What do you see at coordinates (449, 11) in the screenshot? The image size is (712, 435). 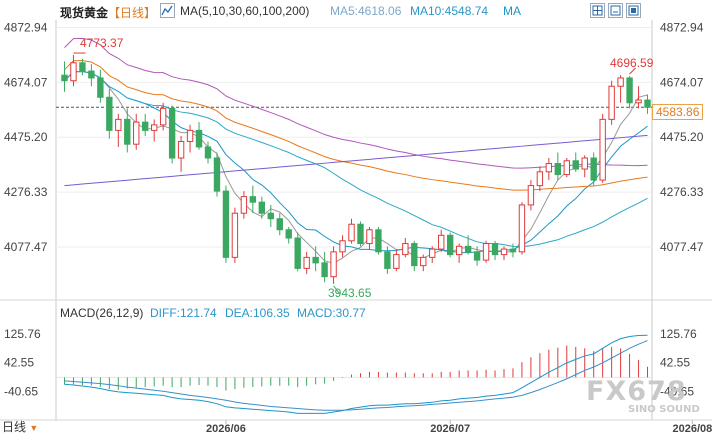 I see `ma10-value: MA10:4548.74` at bounding box center [449, 11].